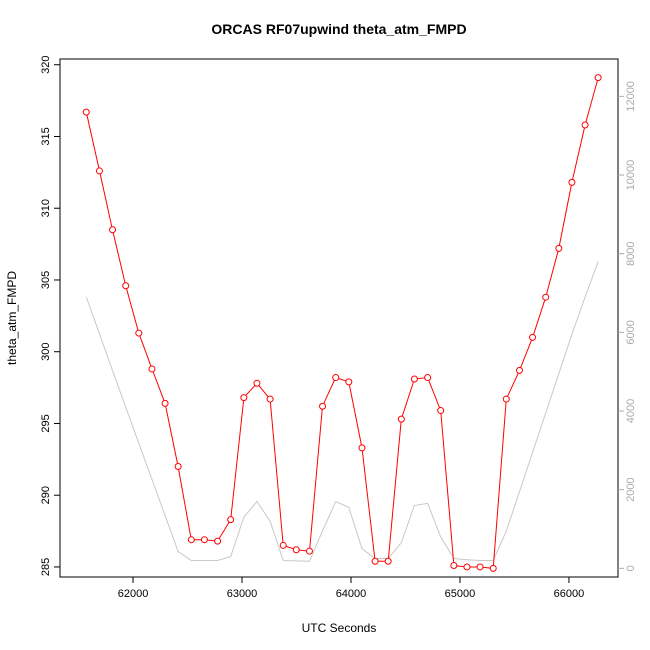 The image size is (650, 650). I want to click on y-tick-label: 320, so click(46, 65).